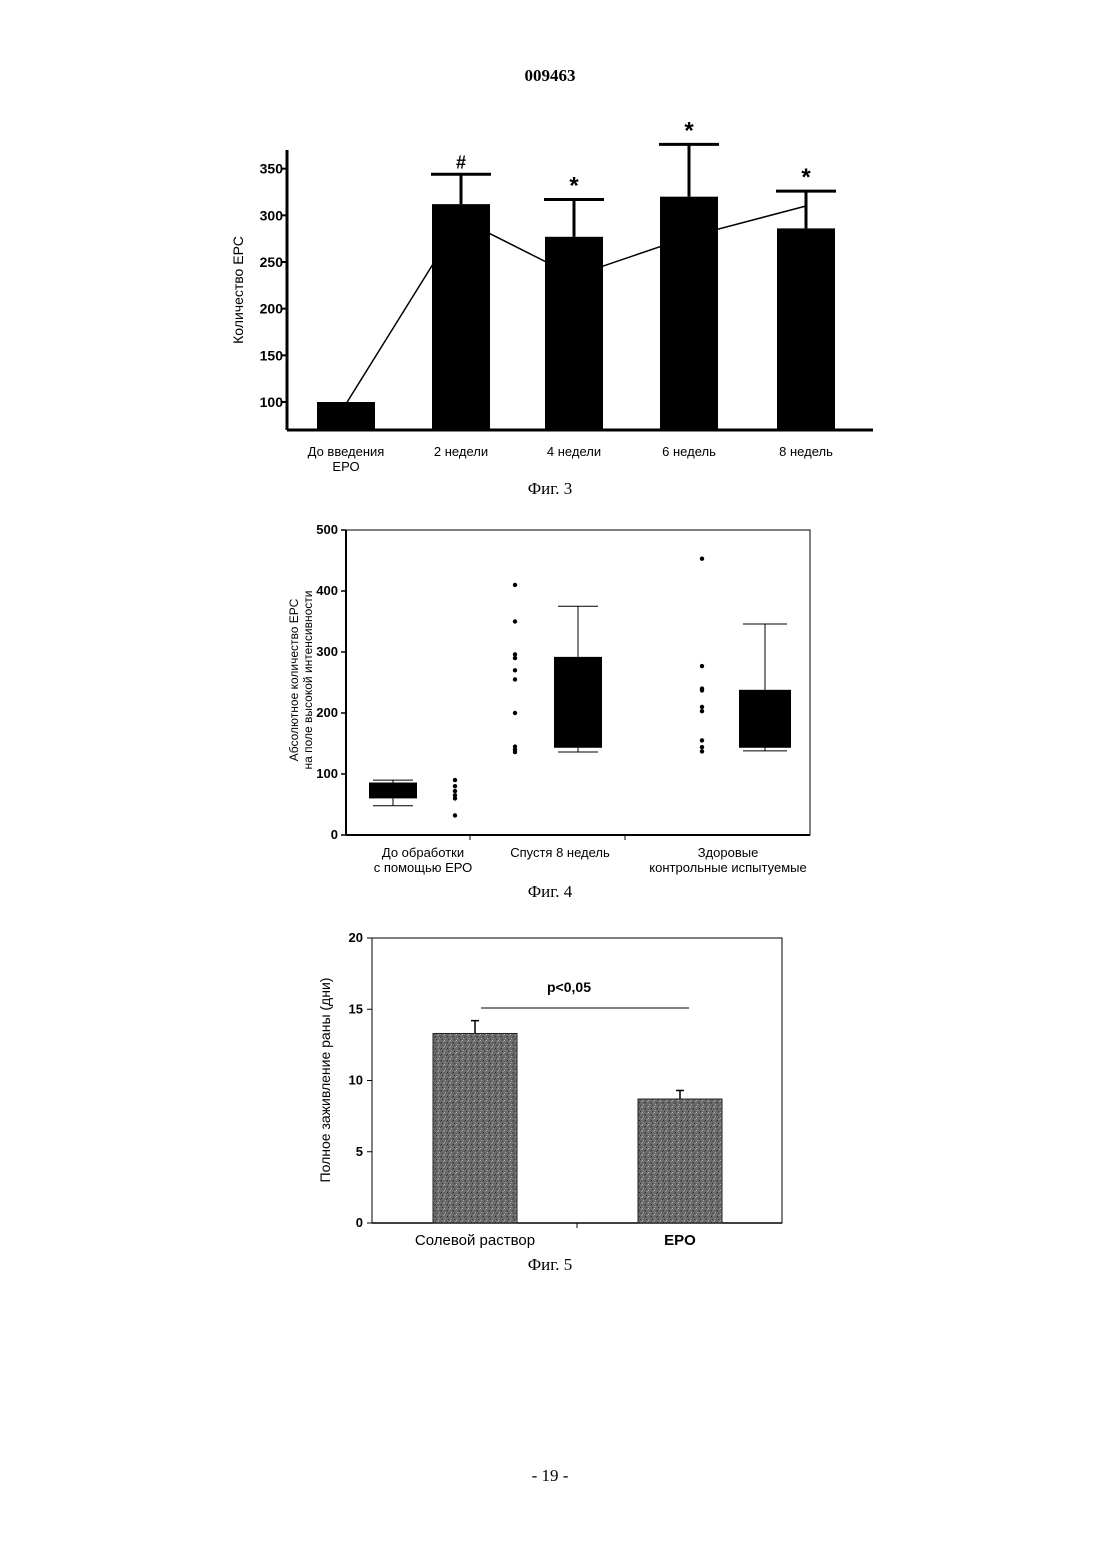 Image resolution: width=1100 pixels, height=1556 pixels. What do you see at coordinates (550, 76) in the screenshot?
I see `patent-number: 009463` at bounding box center [550, 76].